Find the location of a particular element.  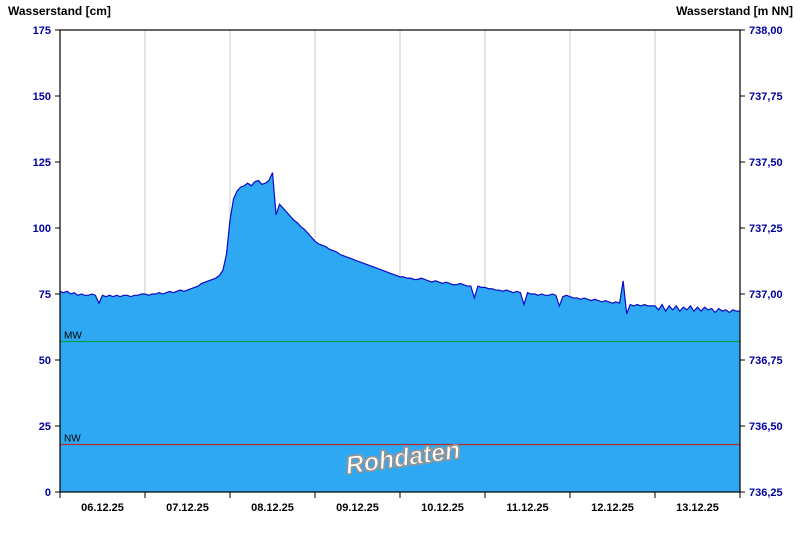

right-tick-label: 737,25 is located at coordinates (766, 229).